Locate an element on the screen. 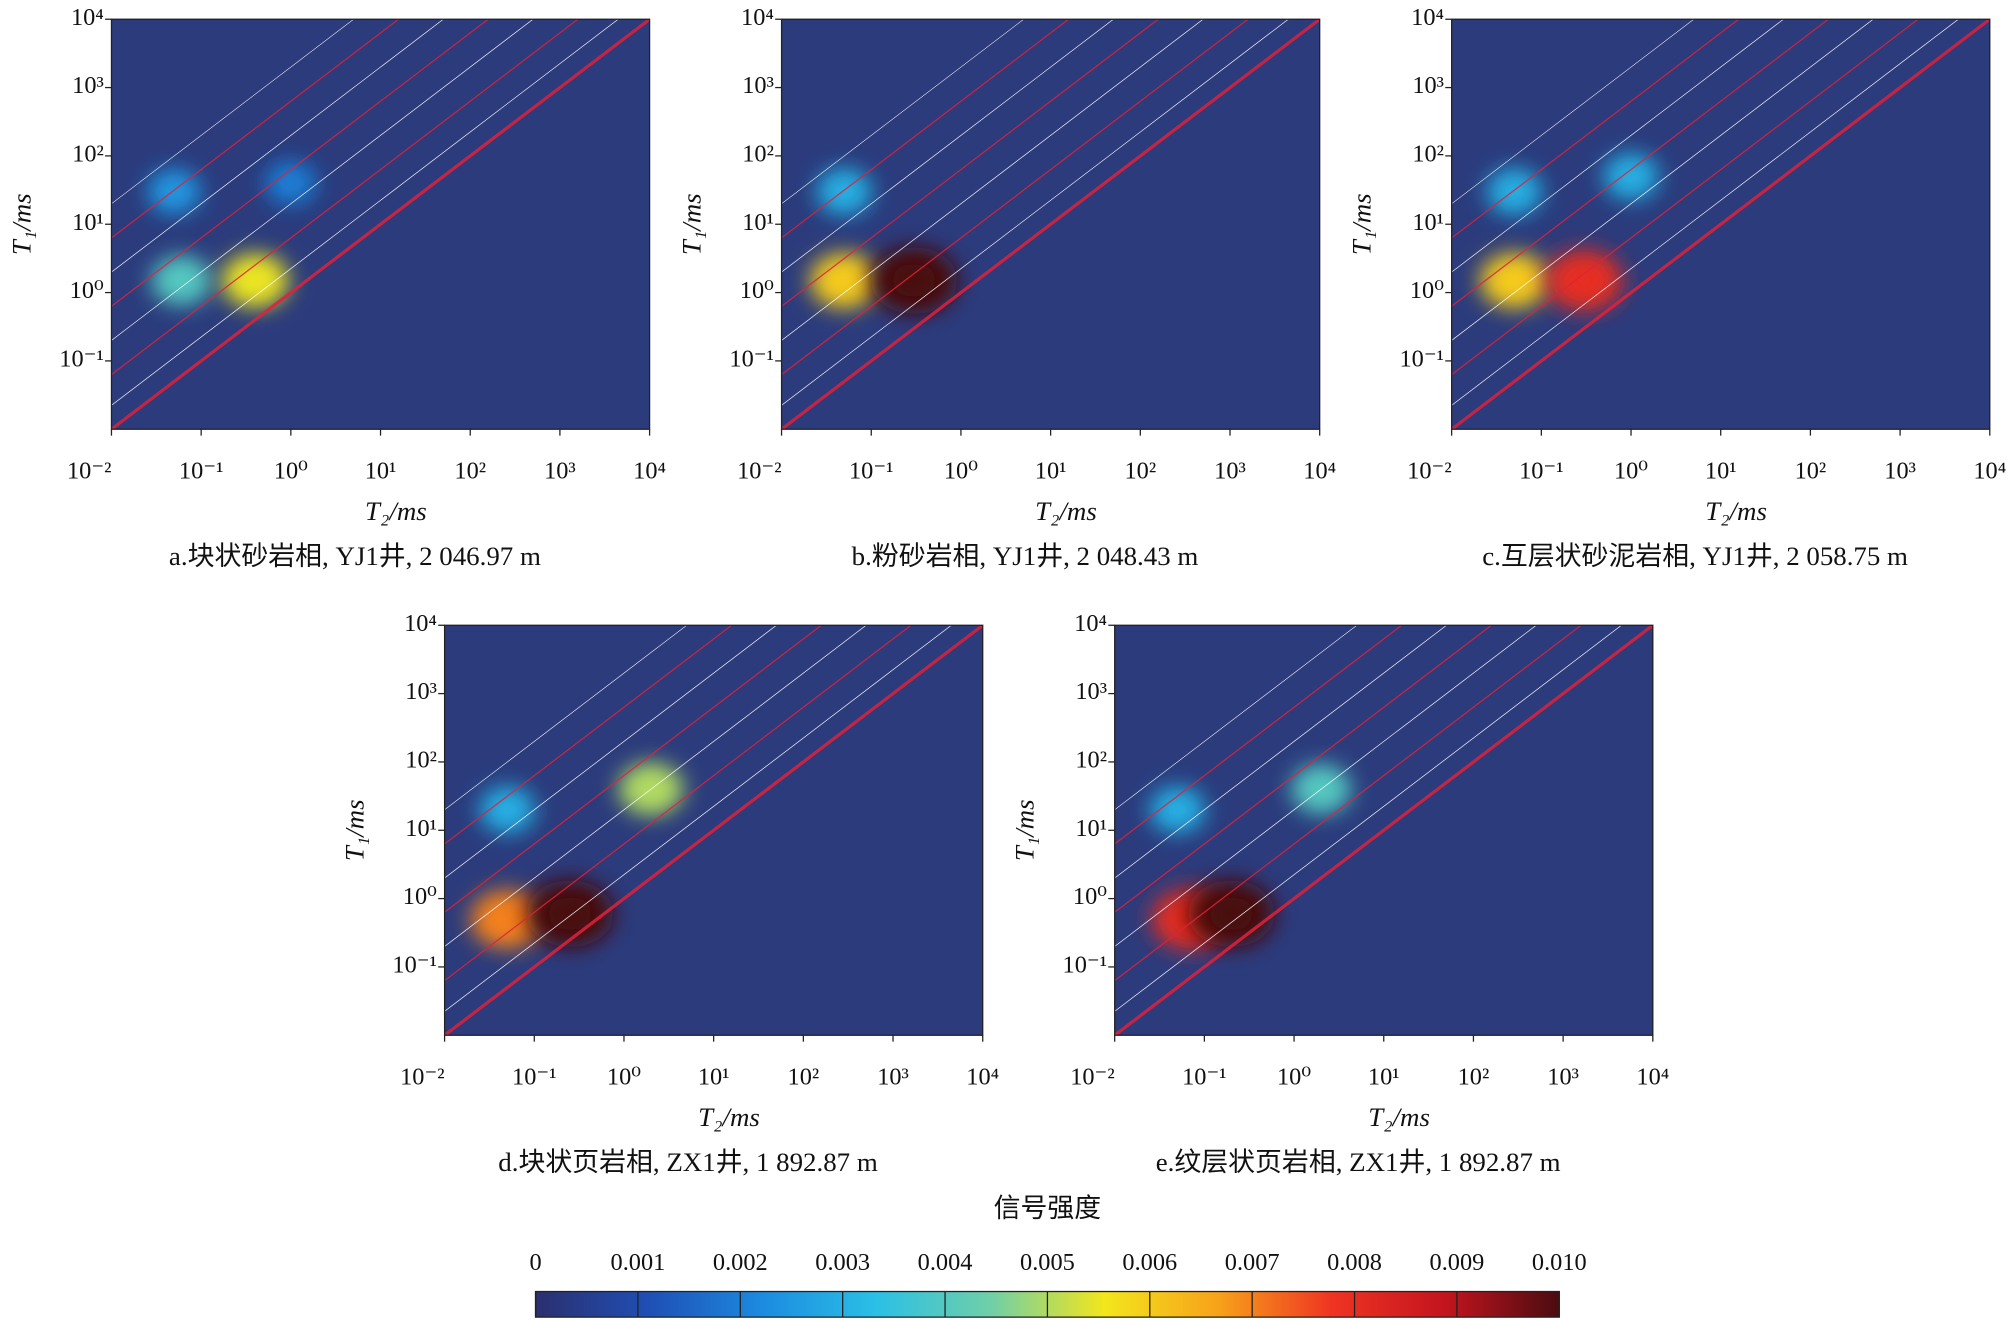  colorbar-tick-label: 0.005 is located at coordinates (1047, 1262).